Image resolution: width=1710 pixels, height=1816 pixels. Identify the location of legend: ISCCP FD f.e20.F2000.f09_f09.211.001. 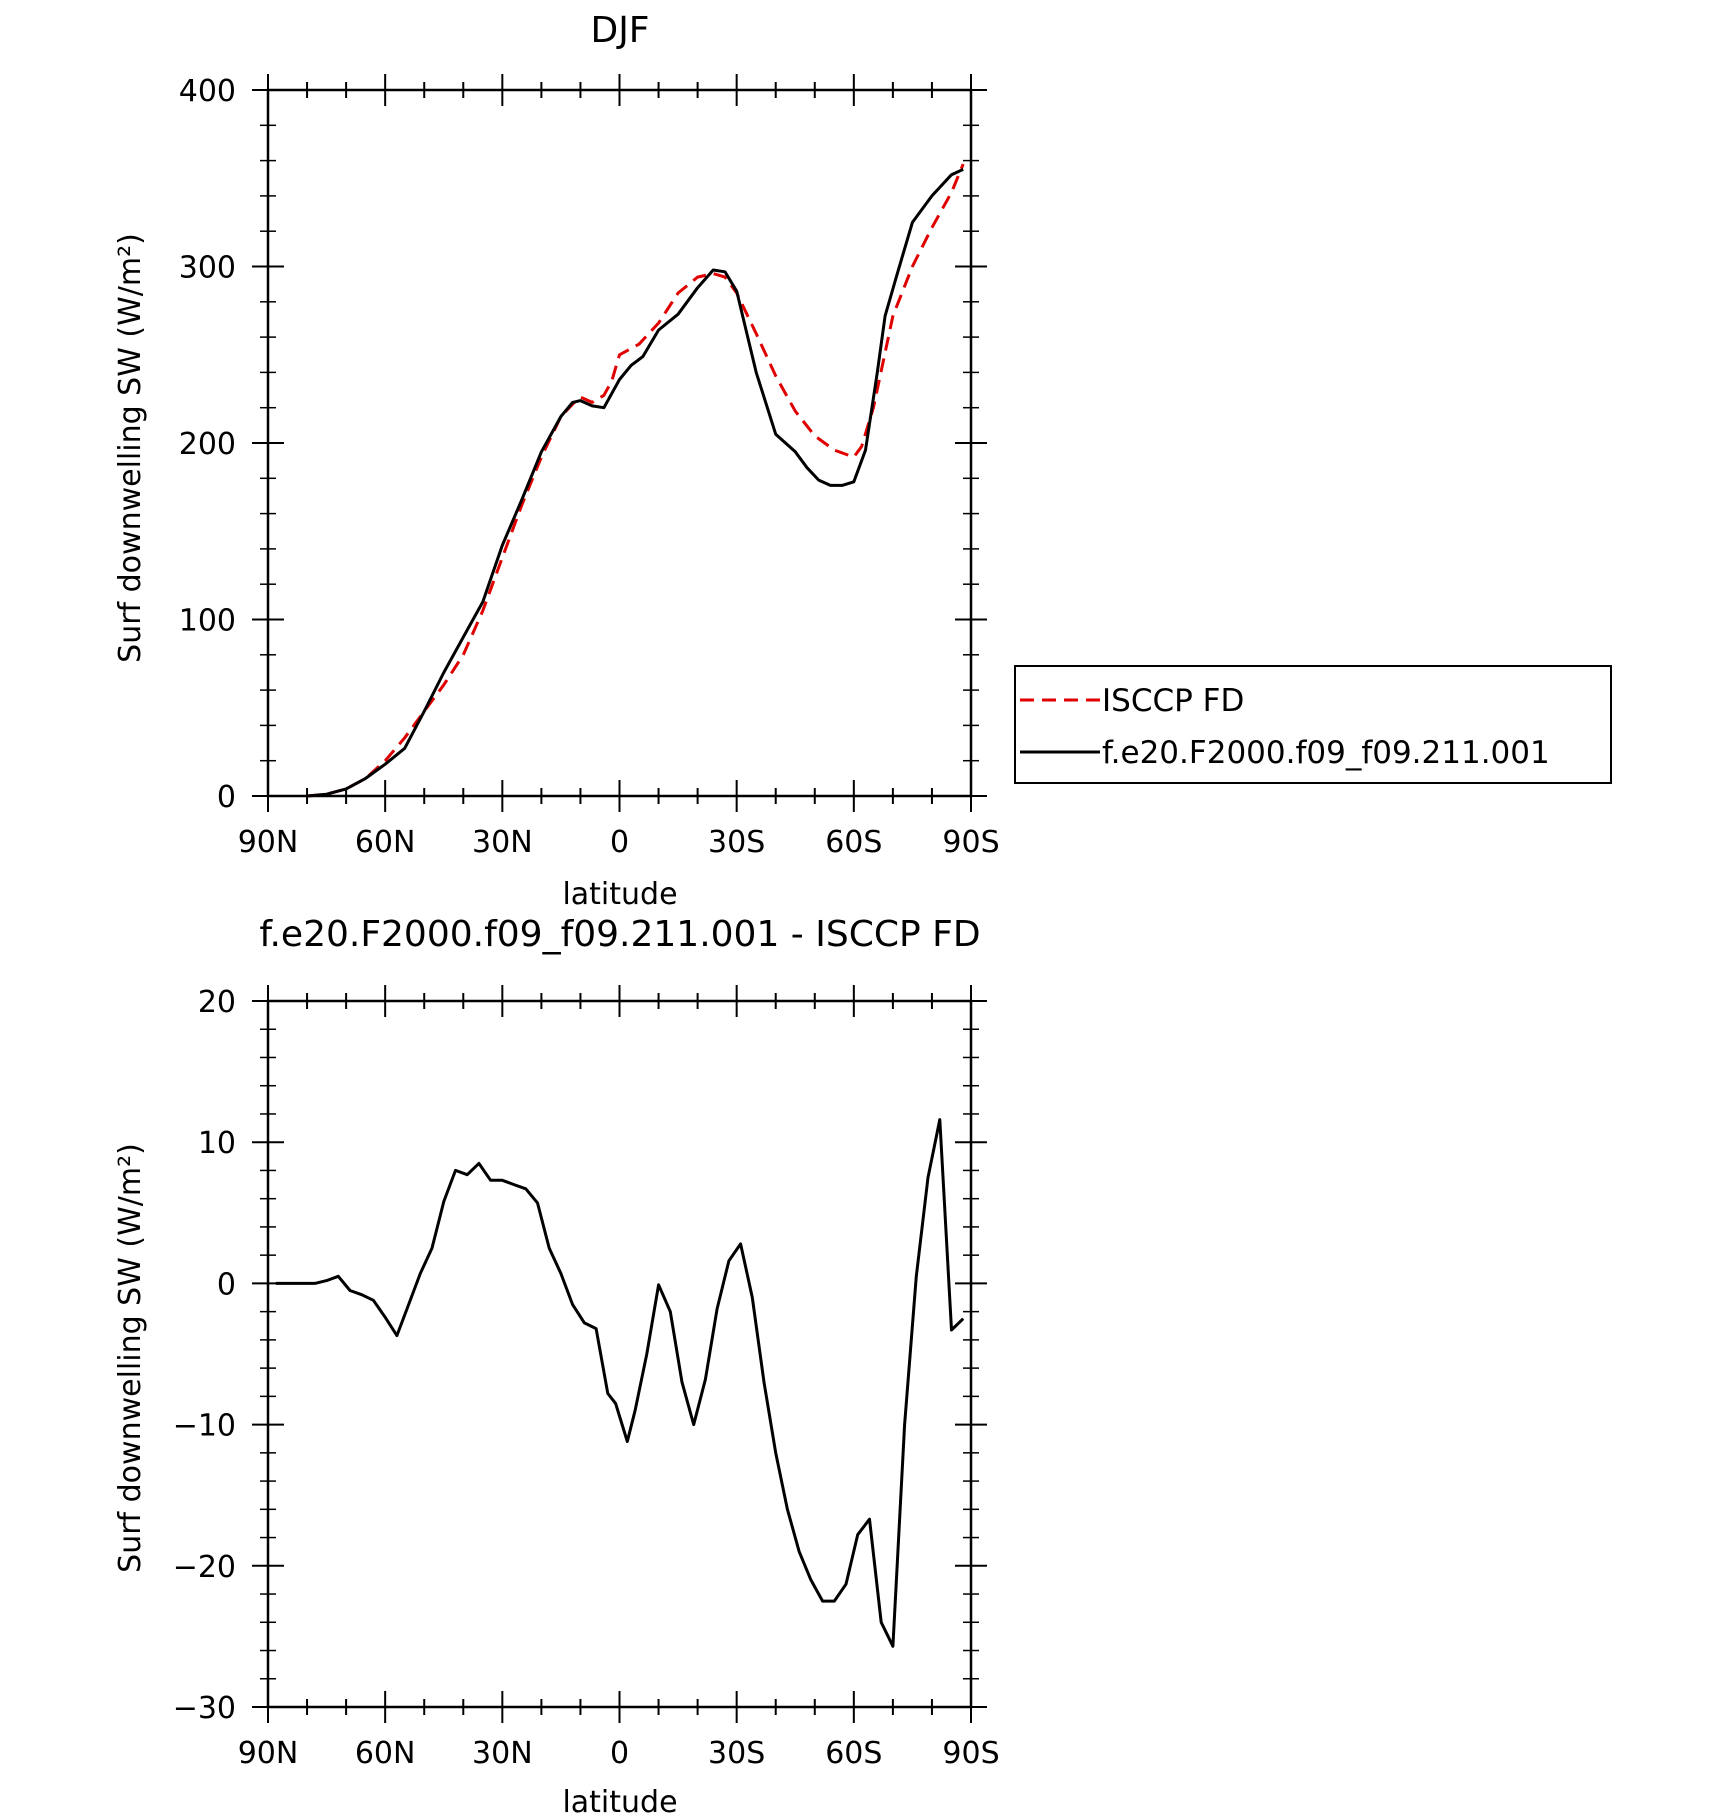
(1313, 724).